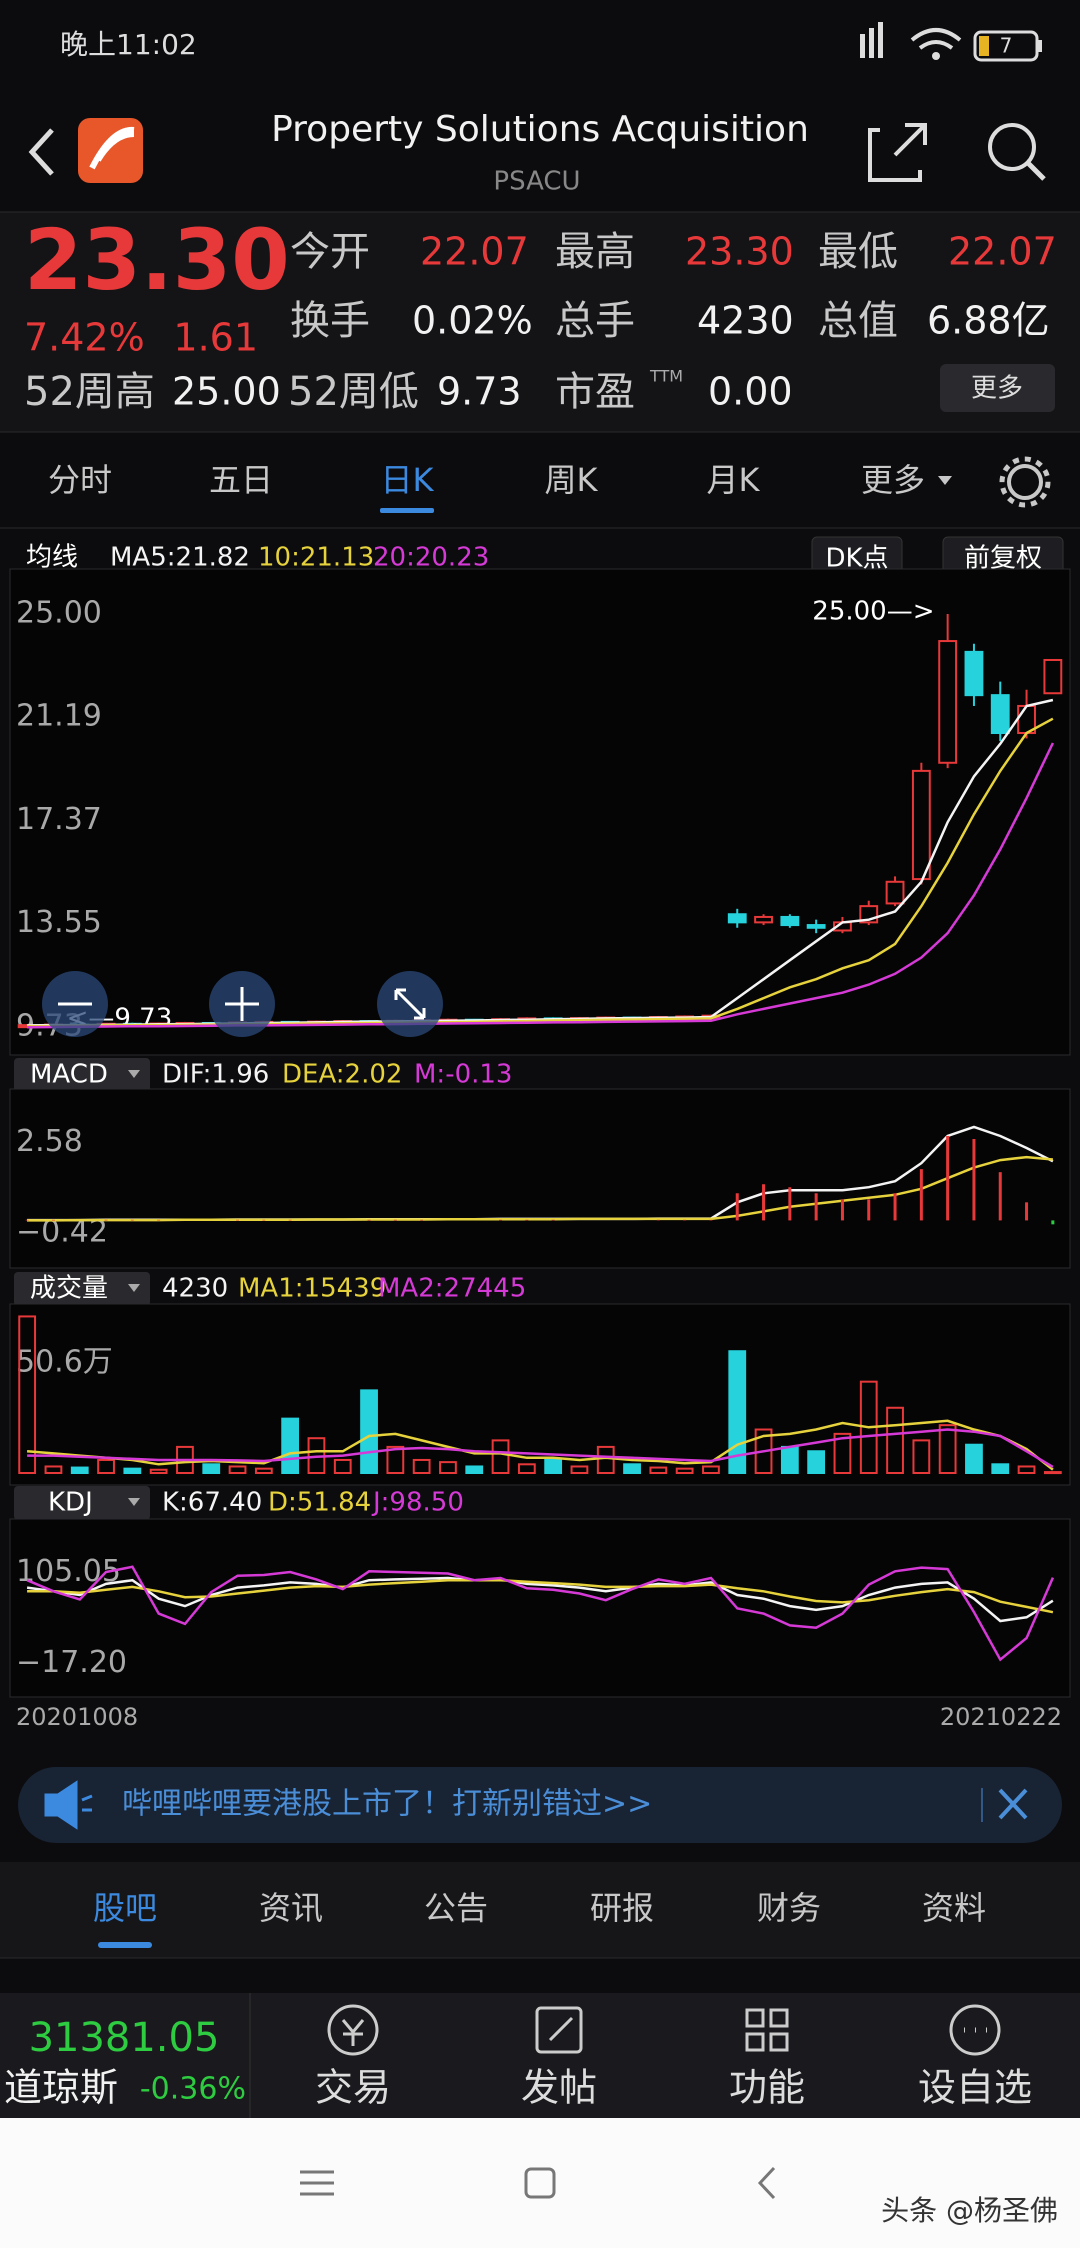 This screenshot has height=2248, width=1080. What do you see at coordinates (124, 2038) in the screenshot?
I see `index-value: 31381.05` at bounding box center [124, 2038].